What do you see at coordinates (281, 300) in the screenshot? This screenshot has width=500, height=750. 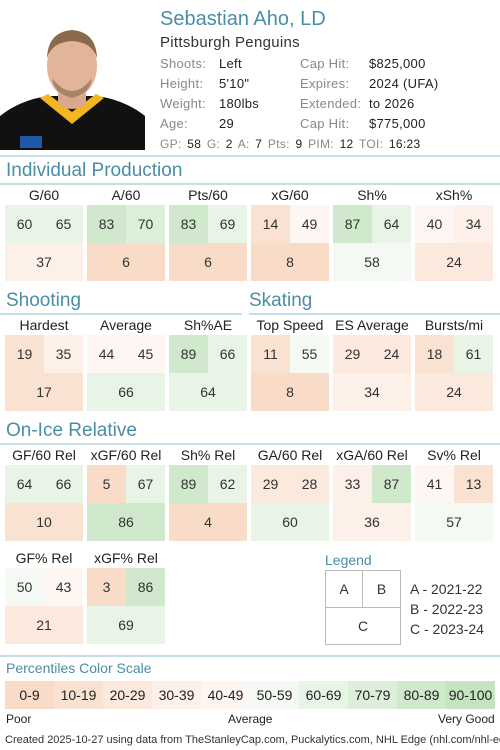 I see `section-skating: Skating` at bounding box center [281, 300].